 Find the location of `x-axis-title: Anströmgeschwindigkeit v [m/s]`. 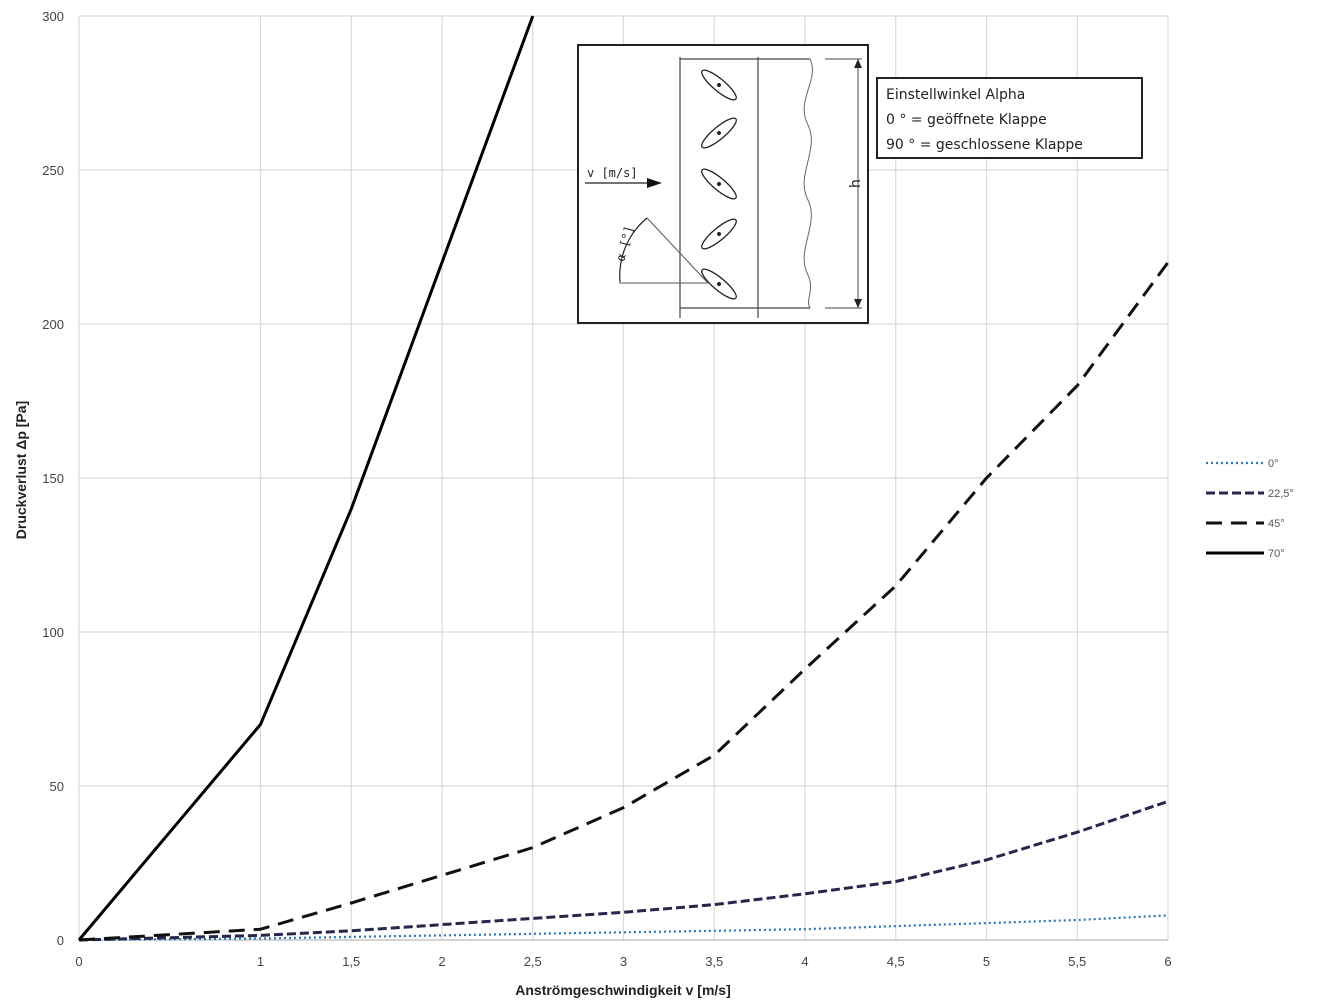

x-axis-title: Anströmgeschwindigkeit v [m/s] is located at coordinates (622, 990).